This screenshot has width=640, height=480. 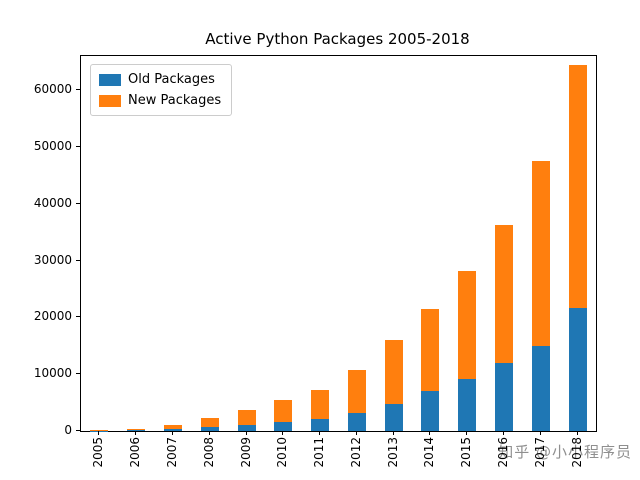 What do you see at coordinates (171, 79) in the screenshot?
I see `legend-label-old-packages: Old Packages` at bounding box center [171, 79].